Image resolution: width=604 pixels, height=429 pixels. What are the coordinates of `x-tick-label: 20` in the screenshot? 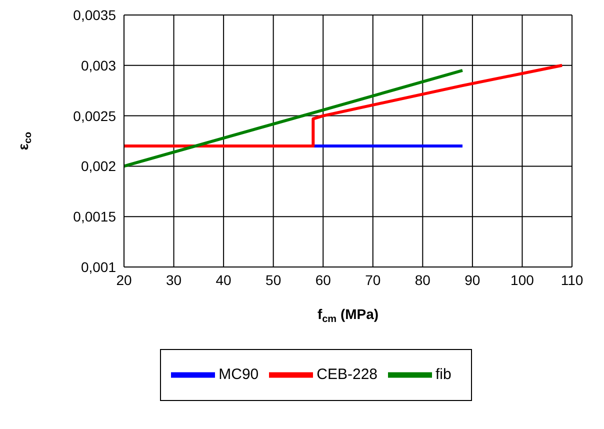 It's located at (124, 280).